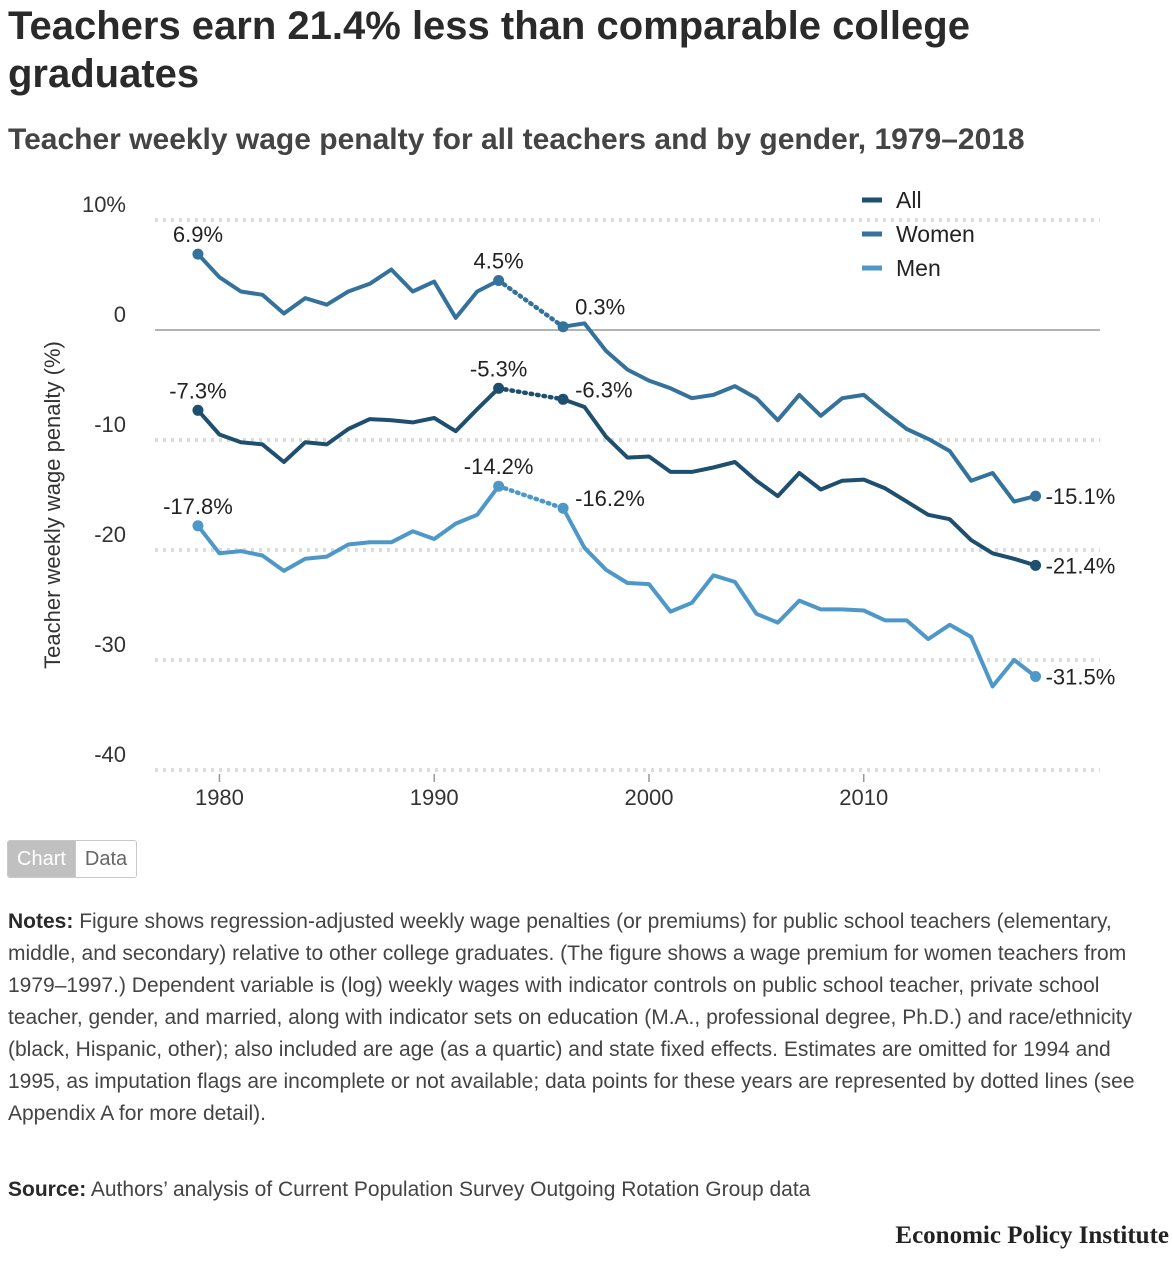 This screenshot has height=1263, width=1173. What do you see at coordinates (198, 506) in the screenshot?
I see `data-label-men: -17.8%` at bounding box center [198, 506].